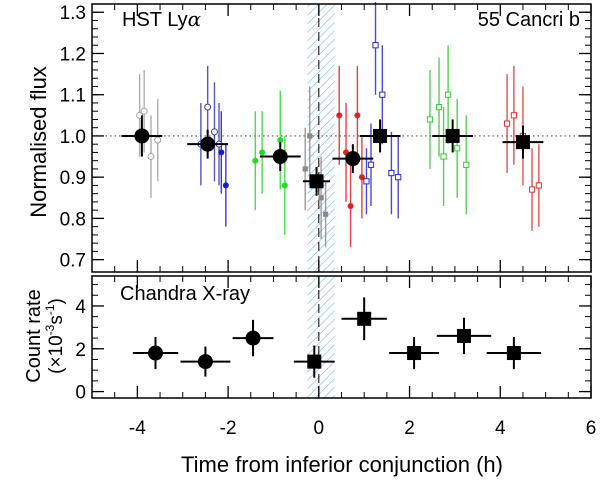 This screenshot has height=481, width=600. What do you see at coordinates (73, 96) in the screenshot?
I see `lya-y-tick-label: 1.1` at bounding box center [73, 96].